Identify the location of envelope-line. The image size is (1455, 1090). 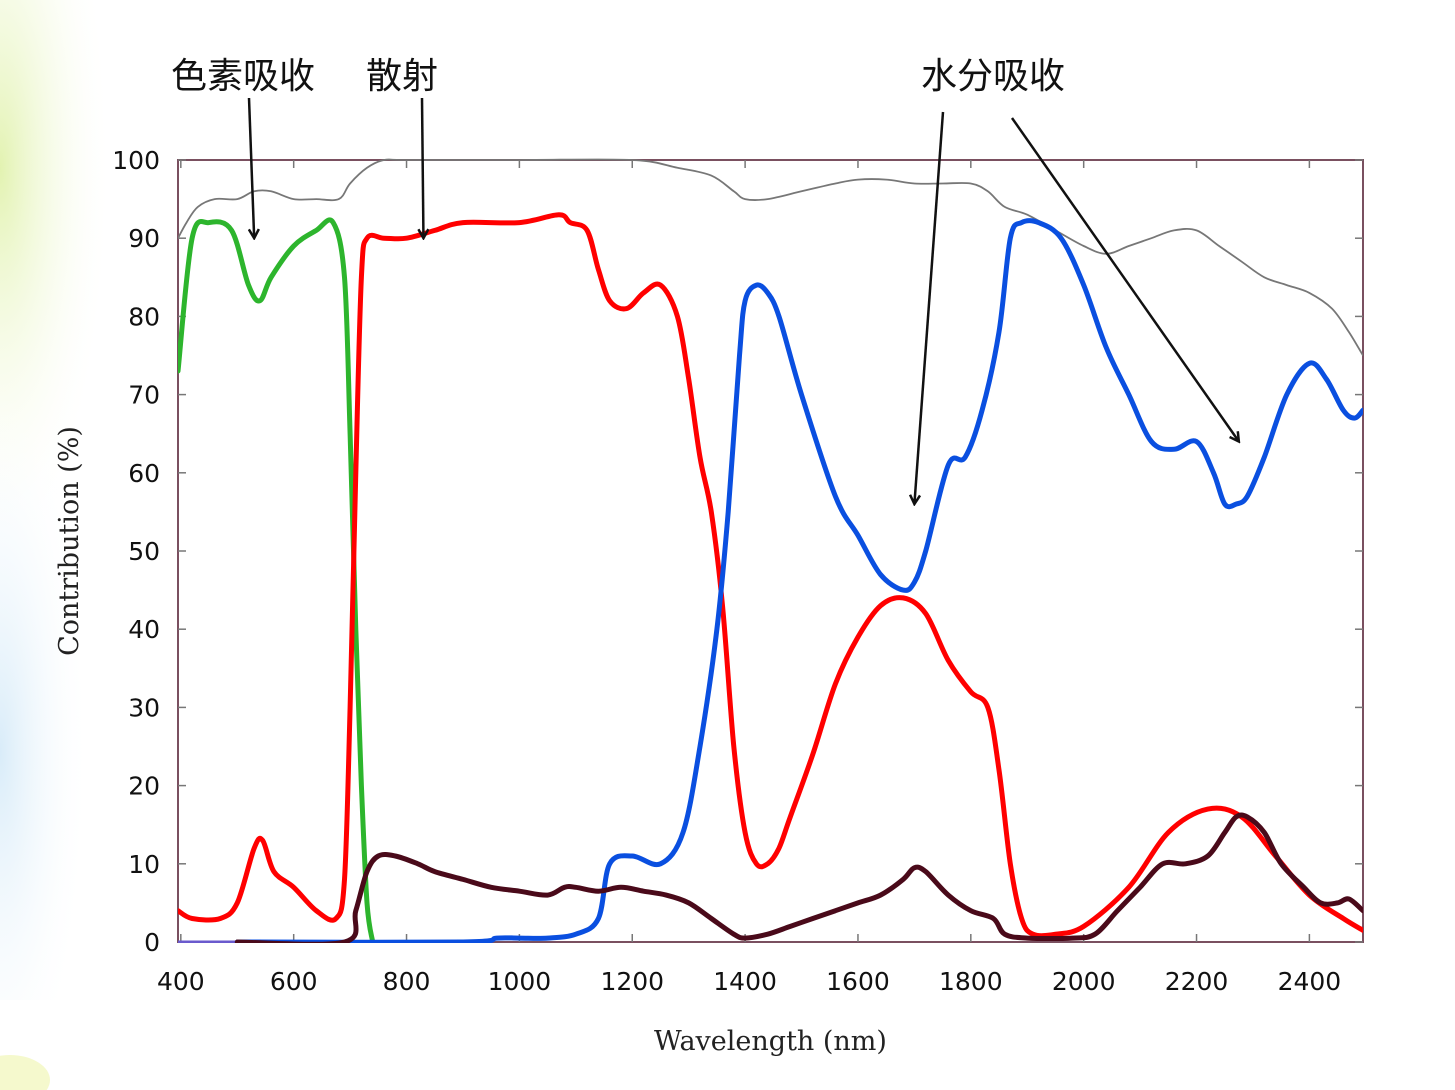
(770, 257).